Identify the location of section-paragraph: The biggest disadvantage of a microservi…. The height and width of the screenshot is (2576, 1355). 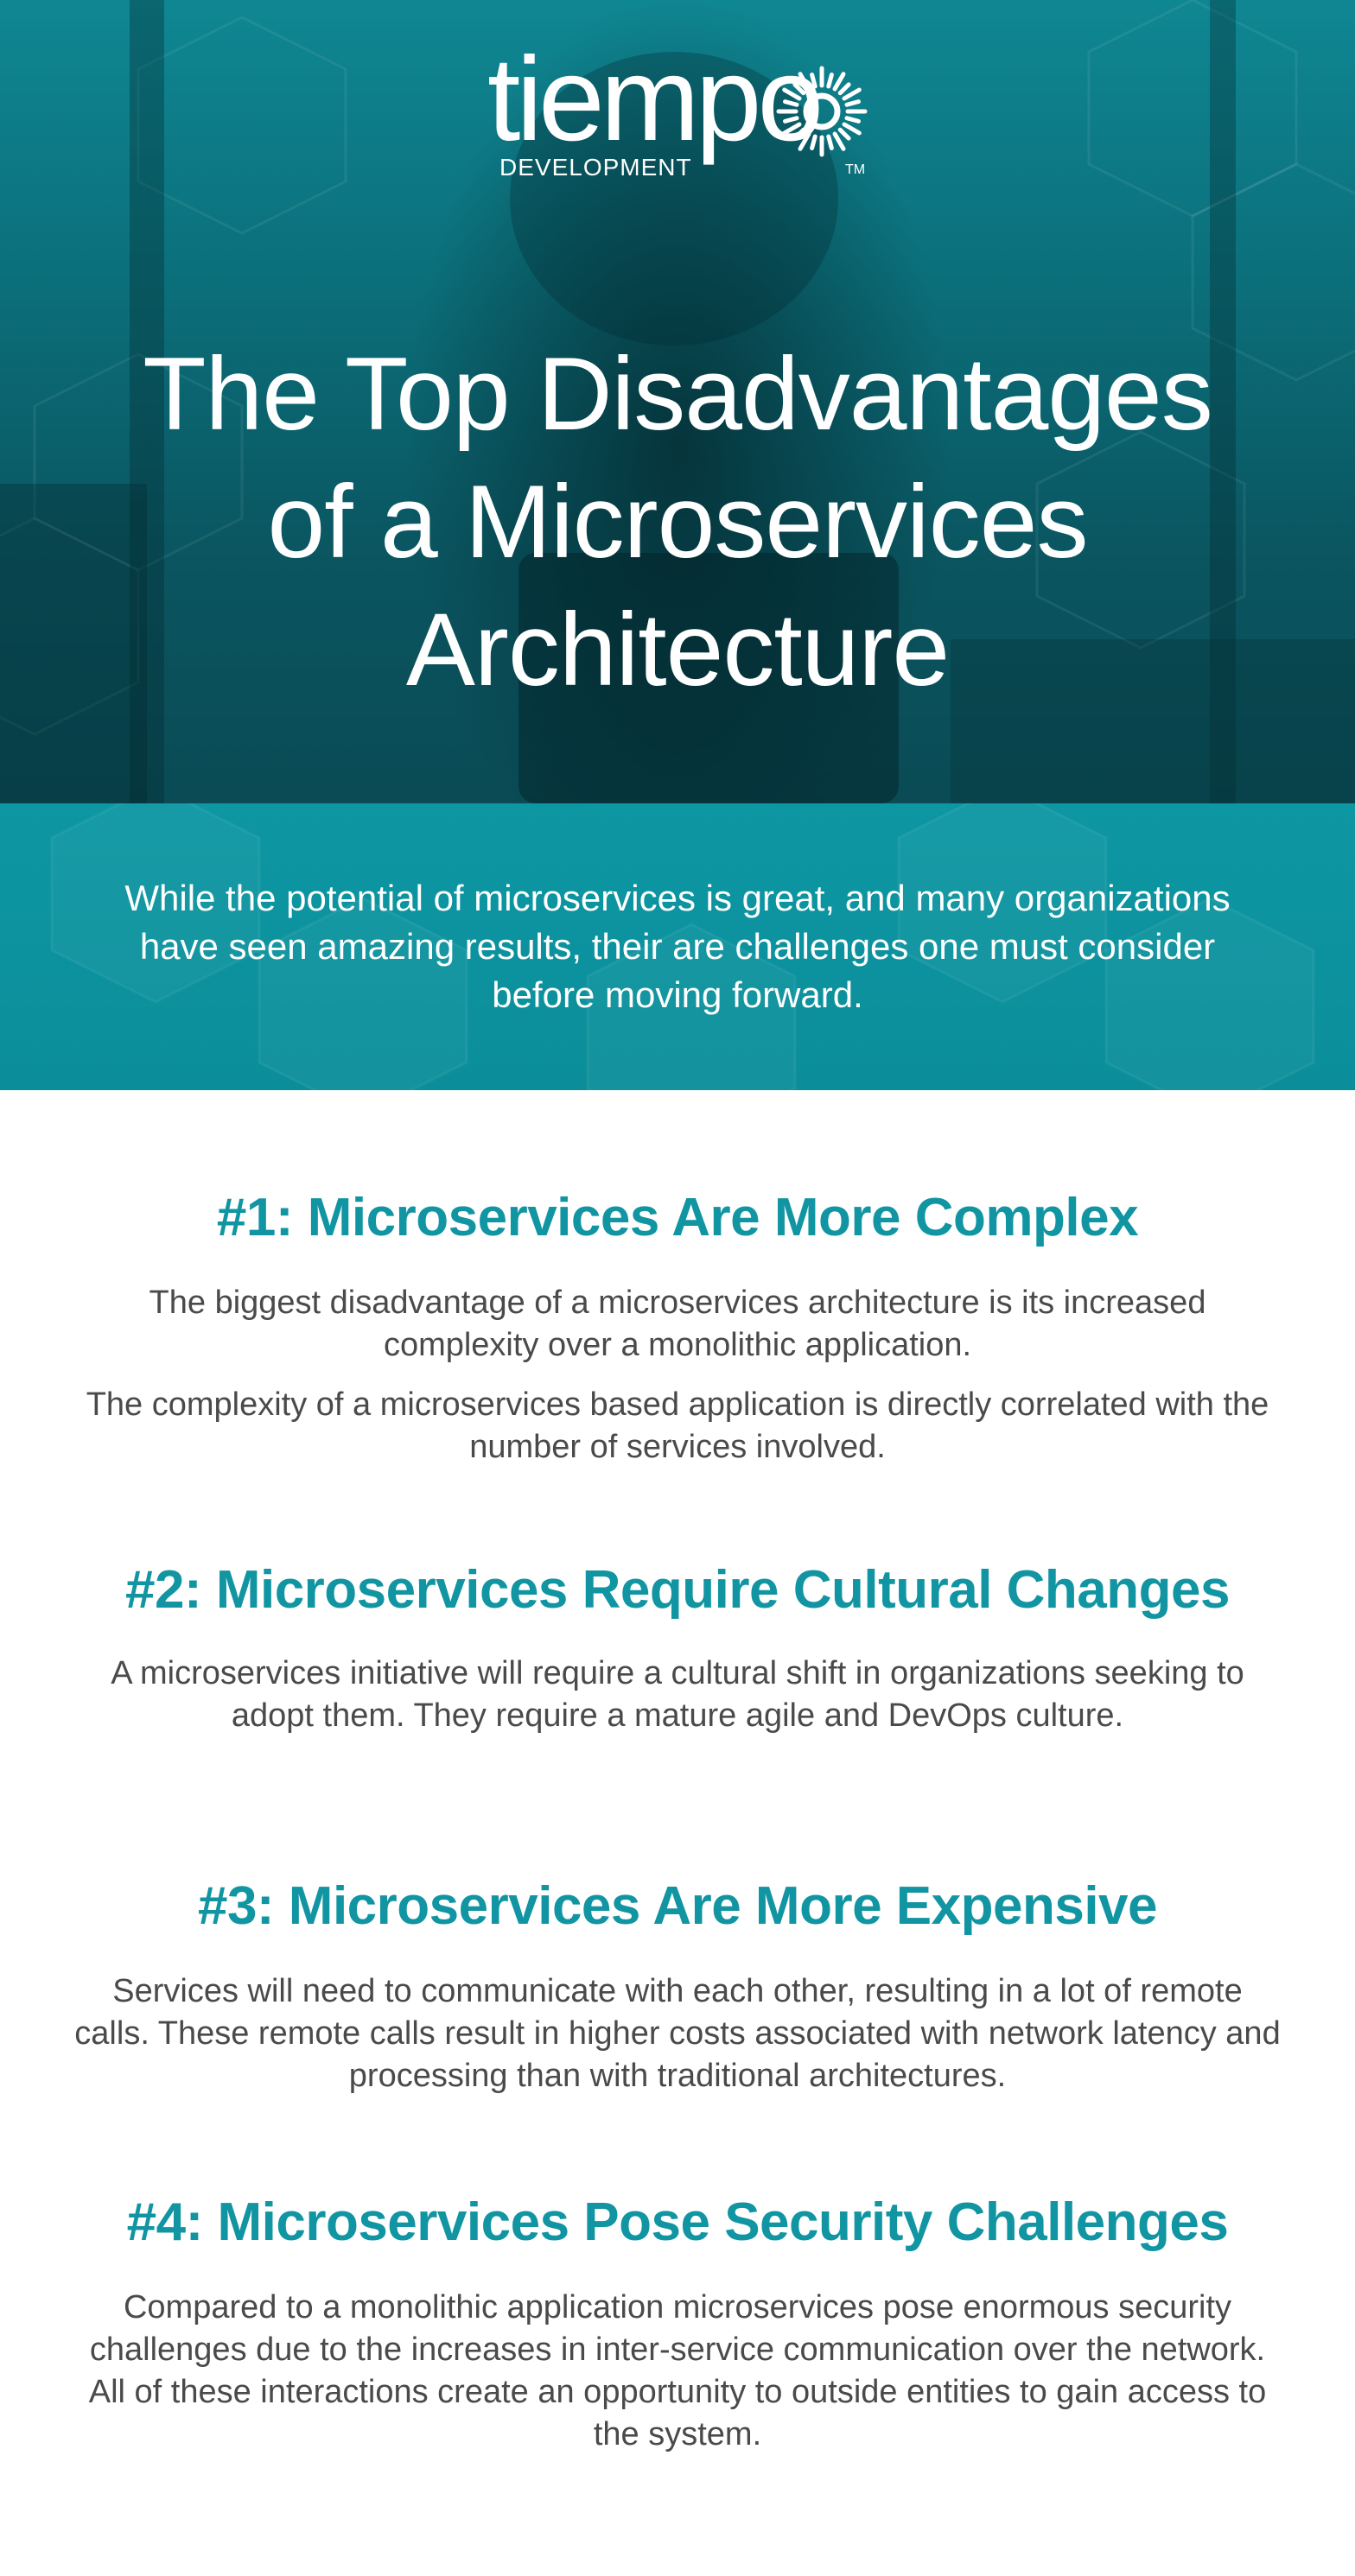
(678, 1324).